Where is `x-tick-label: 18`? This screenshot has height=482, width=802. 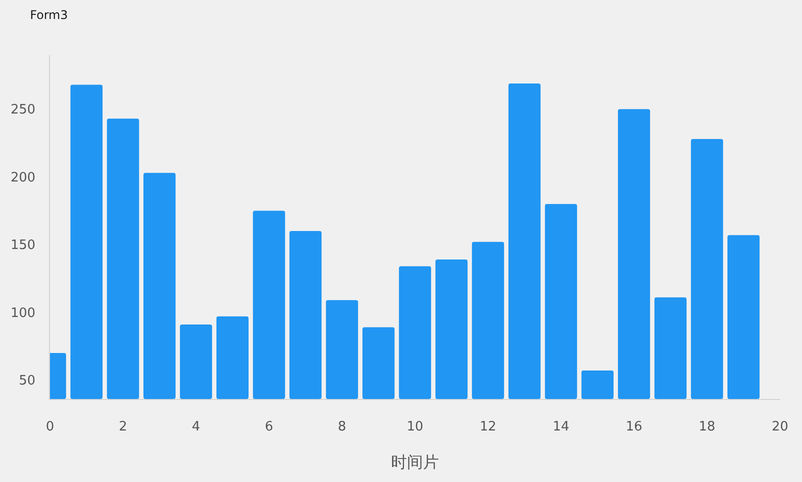 x-tick-label: 18 is located at coordinates (707, 427).